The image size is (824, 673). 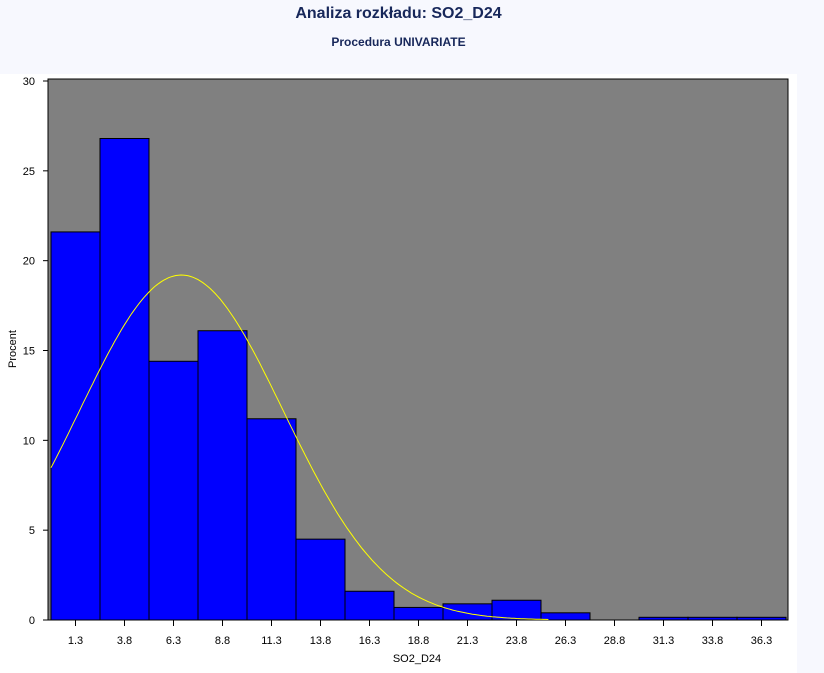 What do you see at coordinates (565, 641) in the screenshot?
I see `x-tick-label: 26.3` at bounding box center [565, 641].